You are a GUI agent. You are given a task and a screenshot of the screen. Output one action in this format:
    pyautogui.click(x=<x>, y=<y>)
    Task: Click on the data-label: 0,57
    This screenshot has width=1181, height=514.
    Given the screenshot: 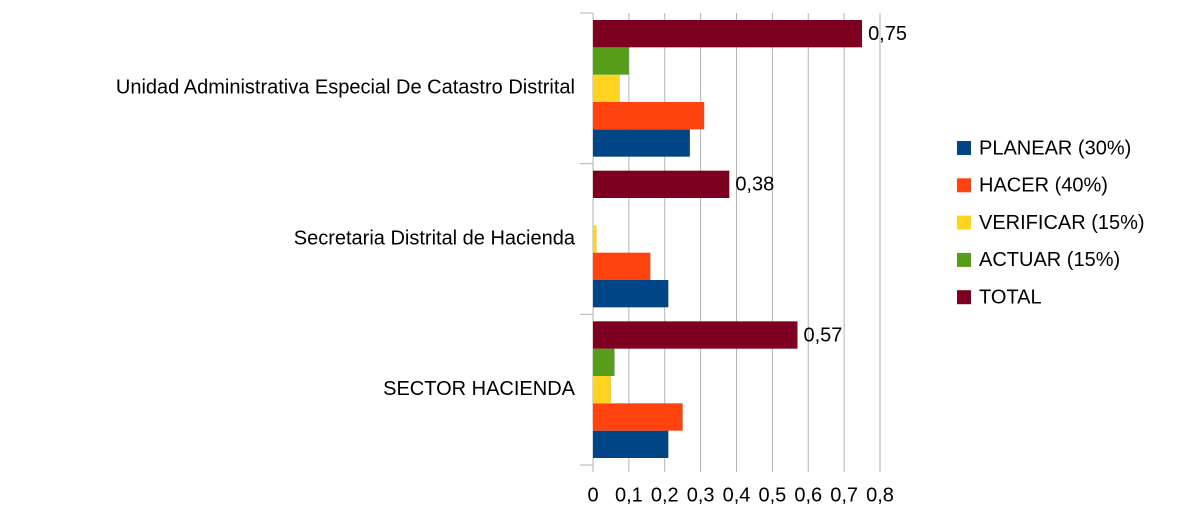 What is the action you would take?
    pyautogui.click(x=822, y=335)
    